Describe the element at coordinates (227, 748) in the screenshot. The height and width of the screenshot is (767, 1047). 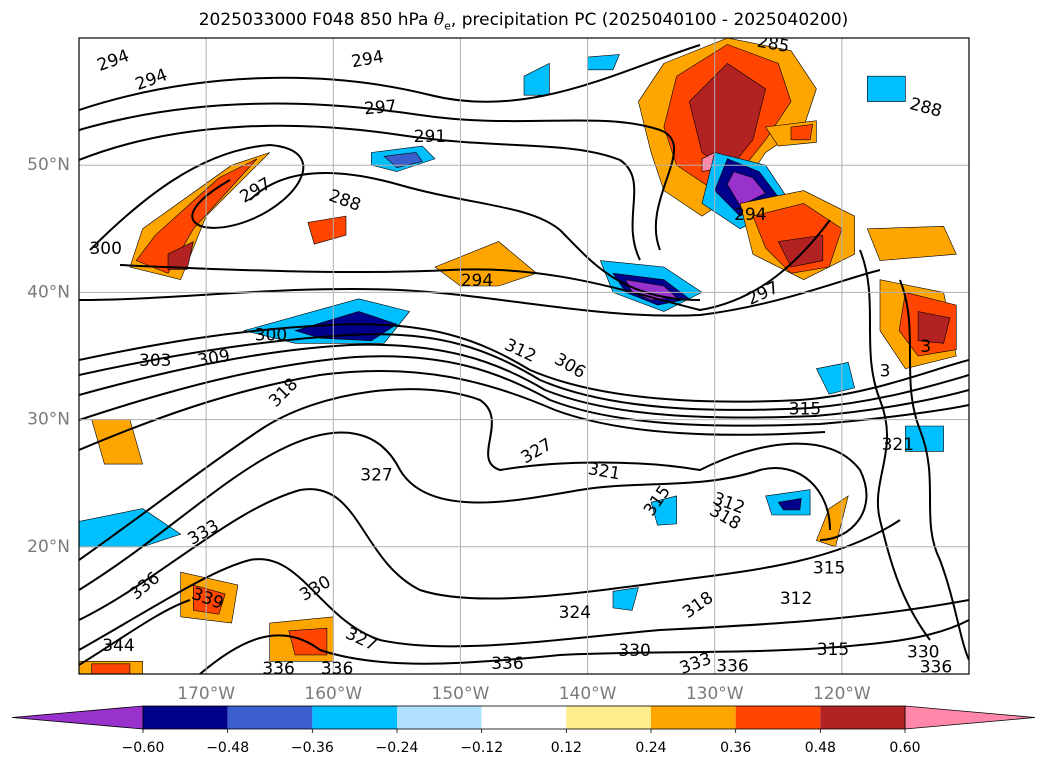
I see `colorbar-tick-label: −0.48` at that location.